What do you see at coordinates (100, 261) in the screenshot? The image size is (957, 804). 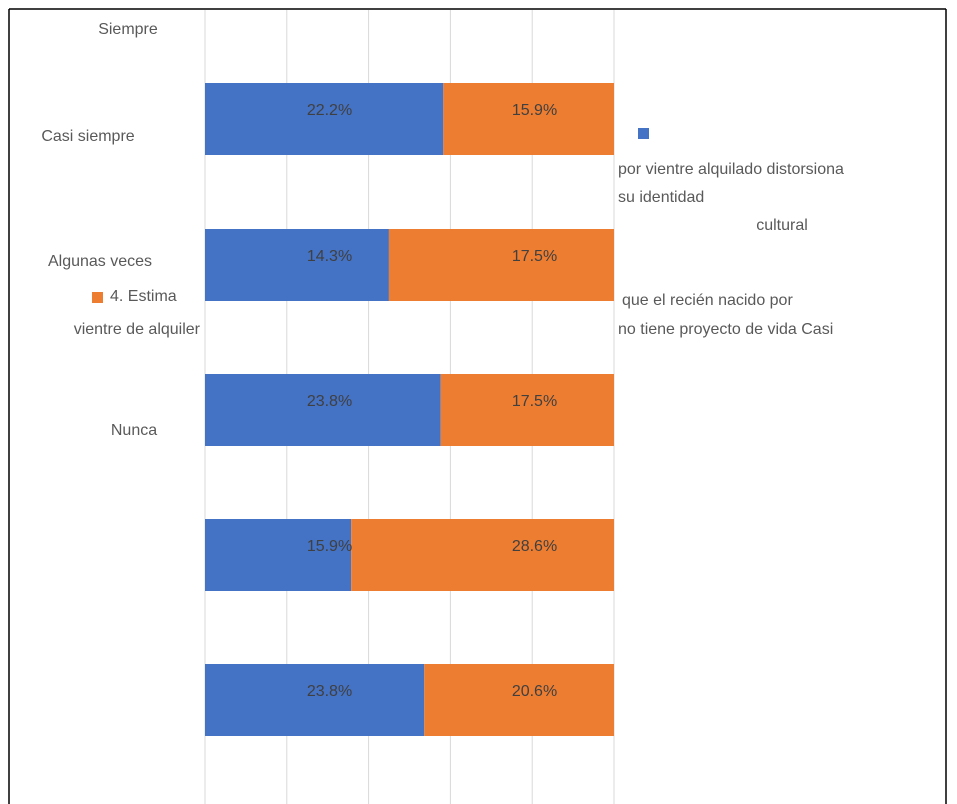 I see `category-label: Algunas veces` at bounding box center [100, 261].